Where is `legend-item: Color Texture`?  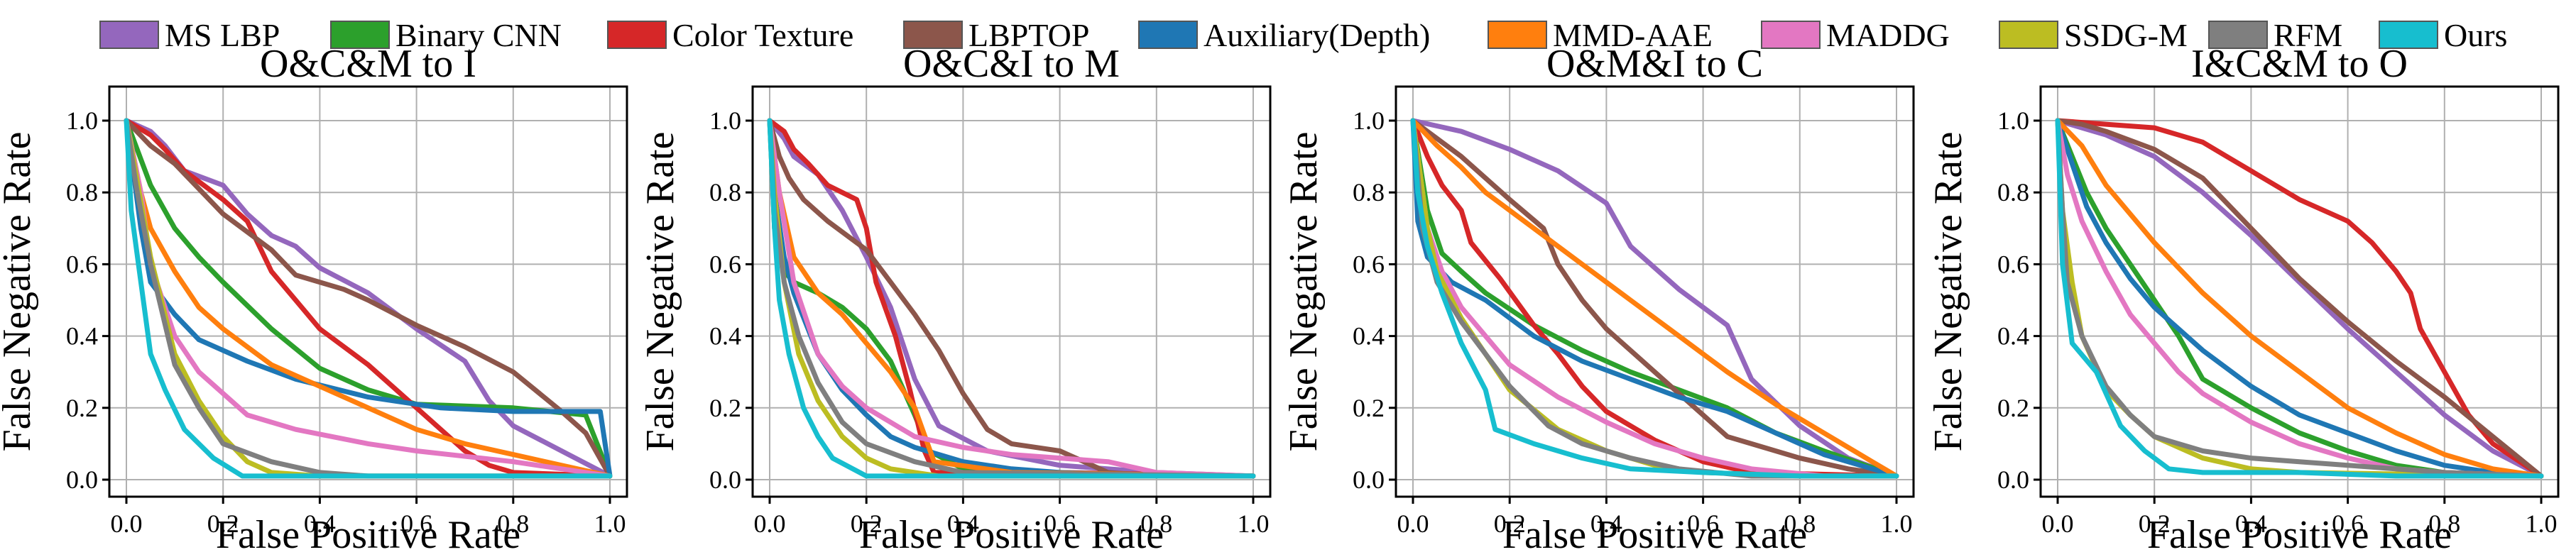
legend-item: Color Texture is located at coordinates (730, 35).